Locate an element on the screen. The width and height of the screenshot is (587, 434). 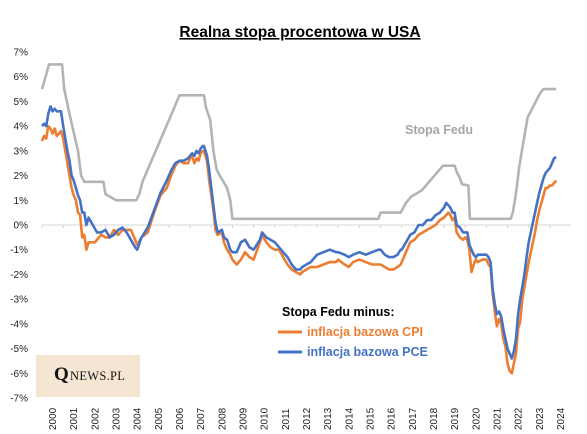
qnews-logo: Q NEWS.PL is located at coordinates (88, 376).